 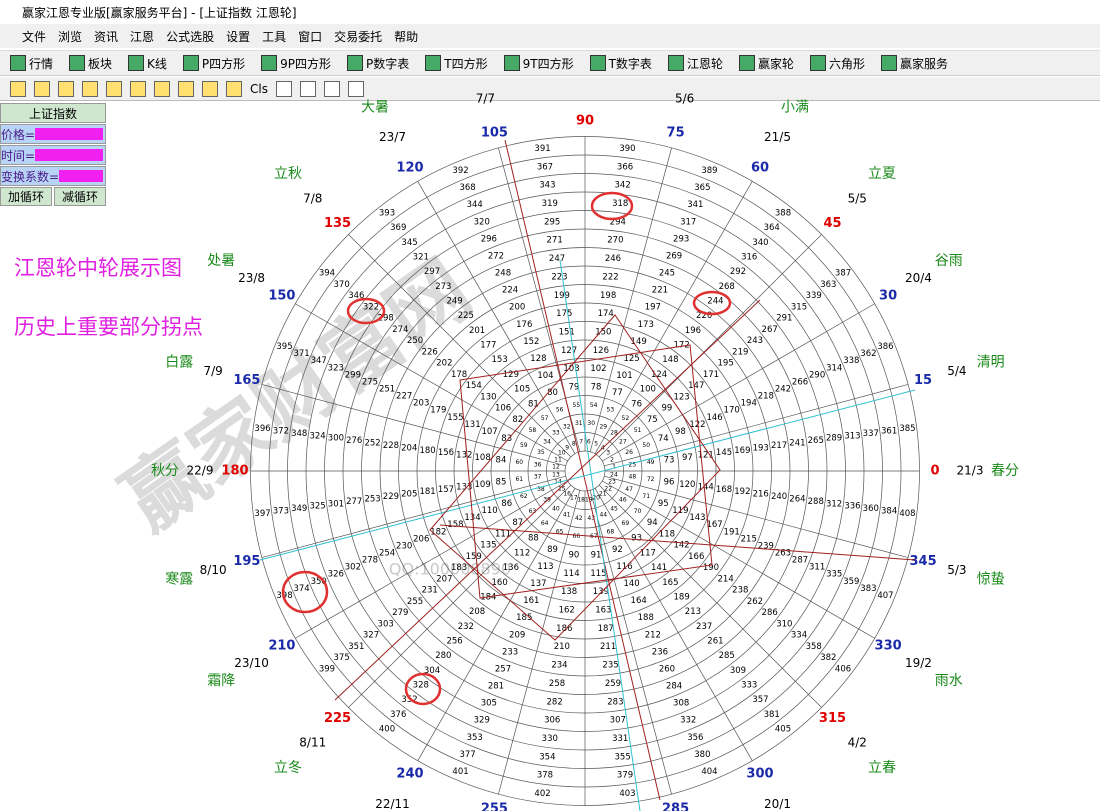 I want to click on menu-item: 公式选股, so click(x=190, y=36).